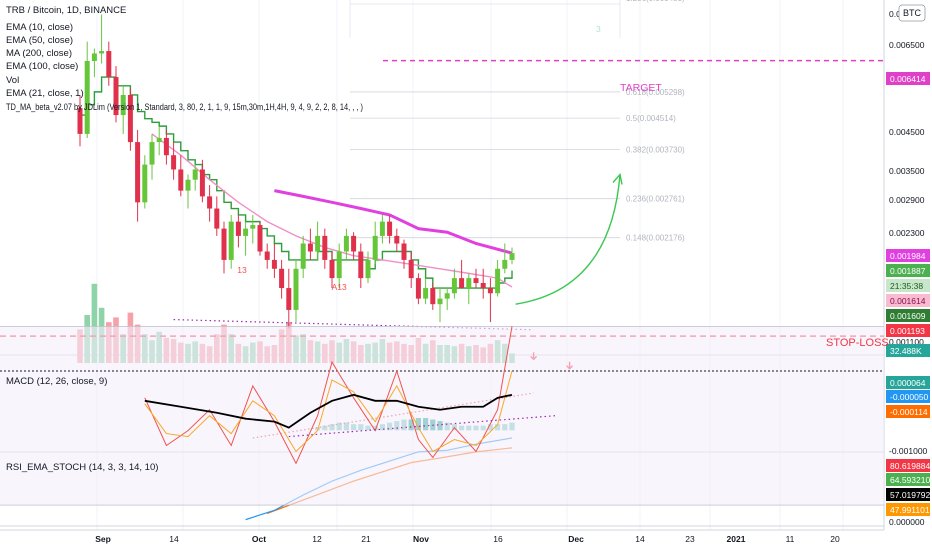 The image size is (932, 555). What do you see at coordinates (906, 342) in the screenshot?
I see `price-tick-label: 0.001100` at bounding box center [906, 342].